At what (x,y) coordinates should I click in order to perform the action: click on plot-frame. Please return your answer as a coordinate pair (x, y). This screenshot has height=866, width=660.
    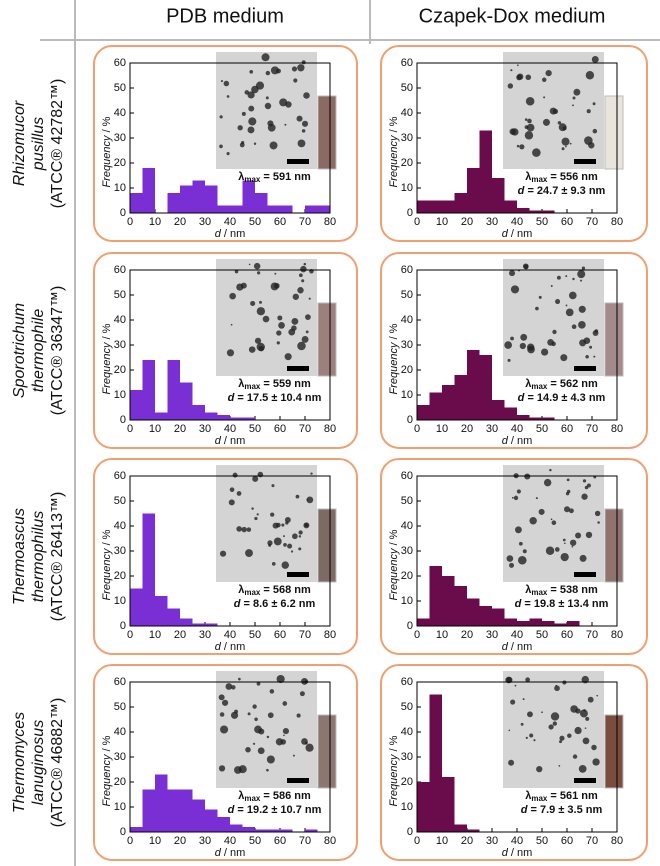
    Looking at the image, I should click on (517, 345).